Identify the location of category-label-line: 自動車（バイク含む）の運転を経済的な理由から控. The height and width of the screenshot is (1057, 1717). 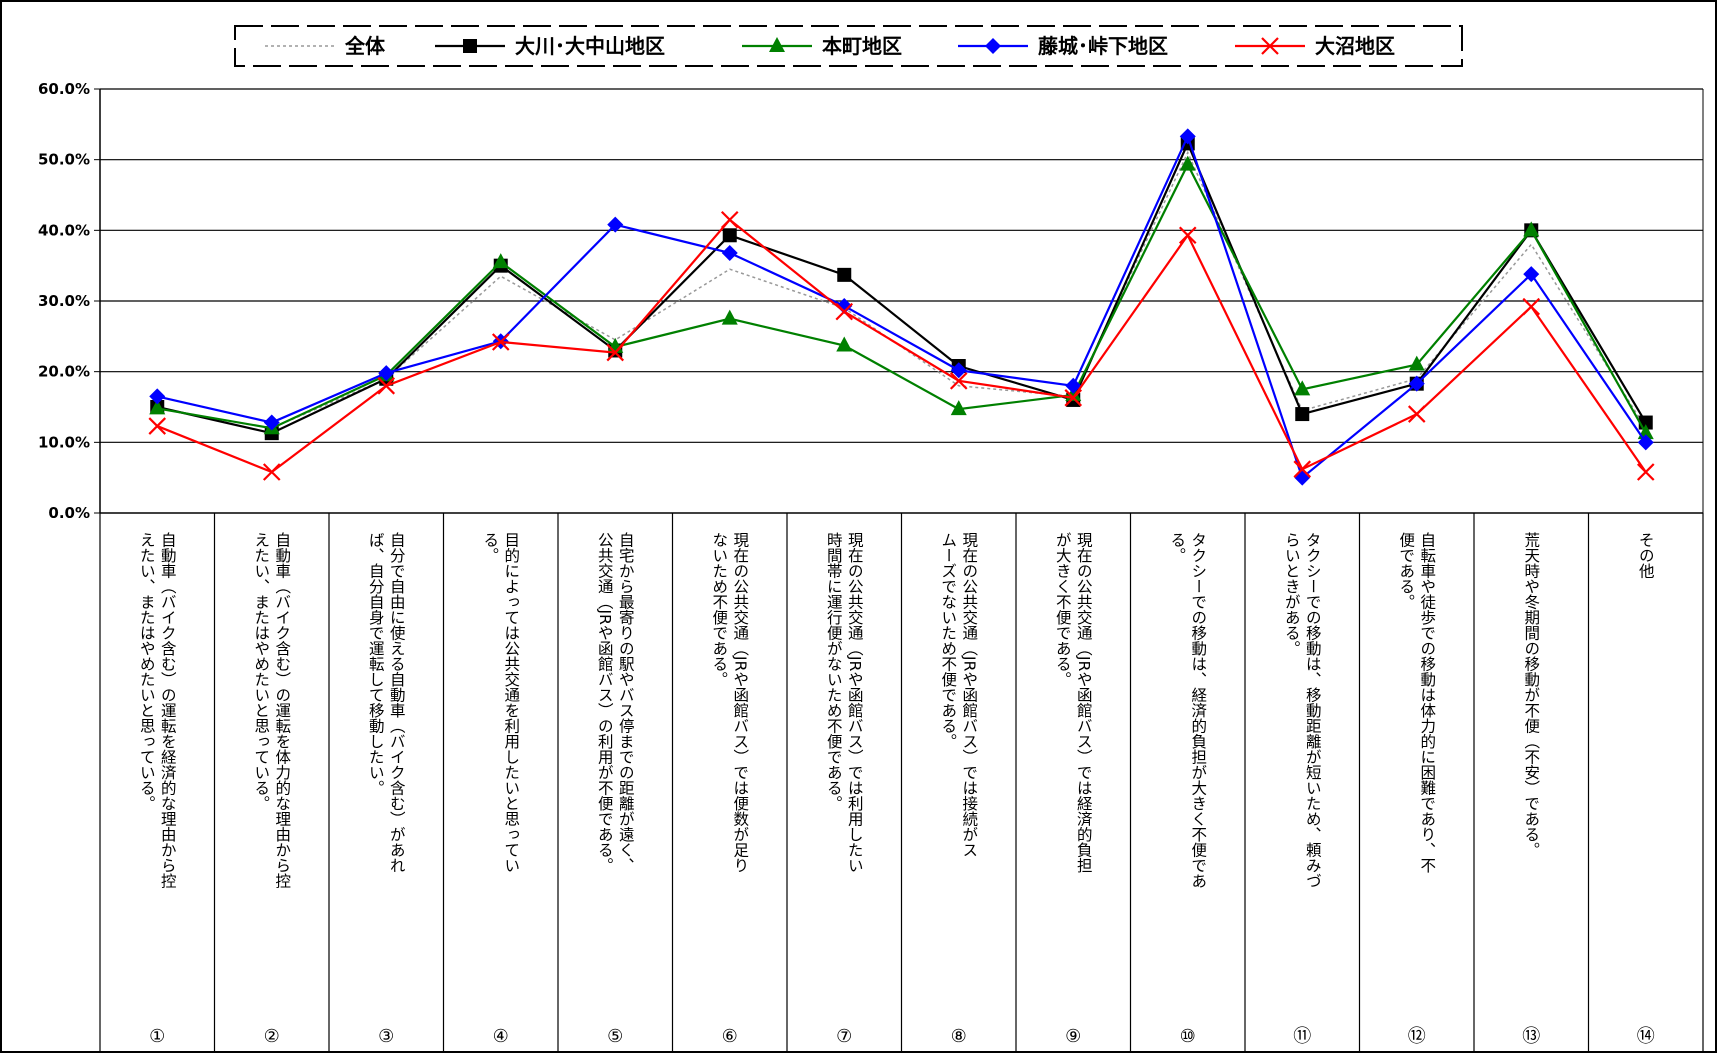
(168, 711).